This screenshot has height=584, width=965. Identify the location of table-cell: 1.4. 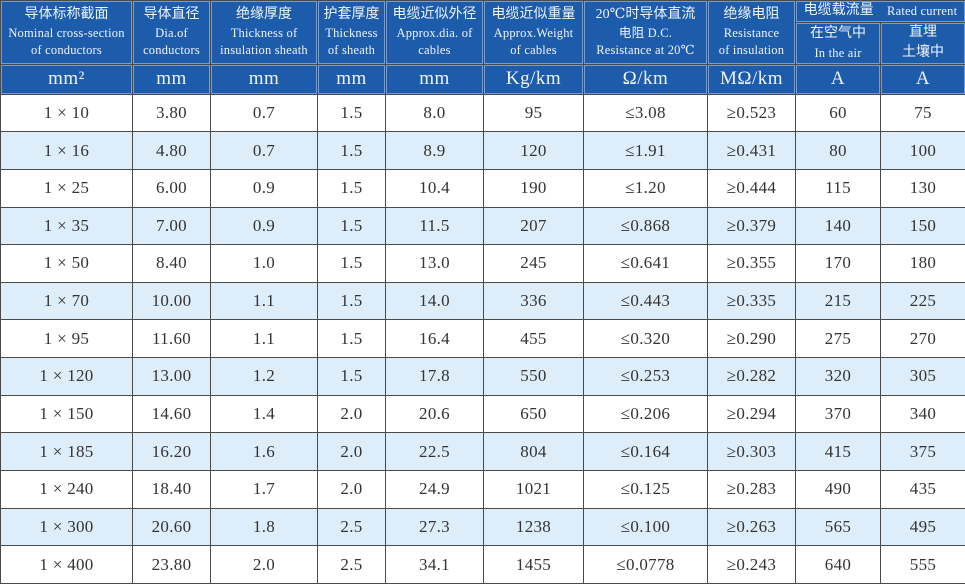
(264, 414).